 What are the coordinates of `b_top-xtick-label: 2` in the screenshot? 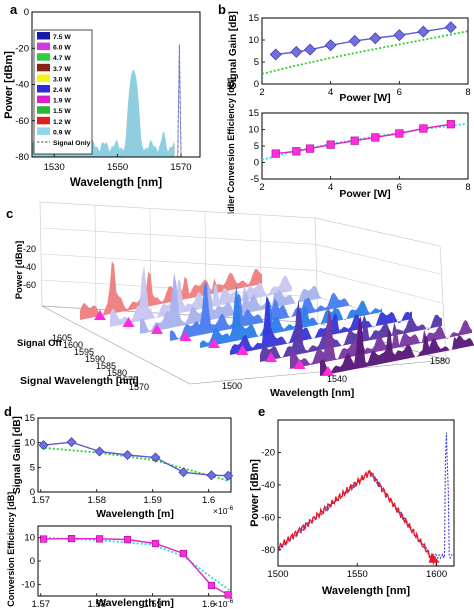 It's located at (261, 92).